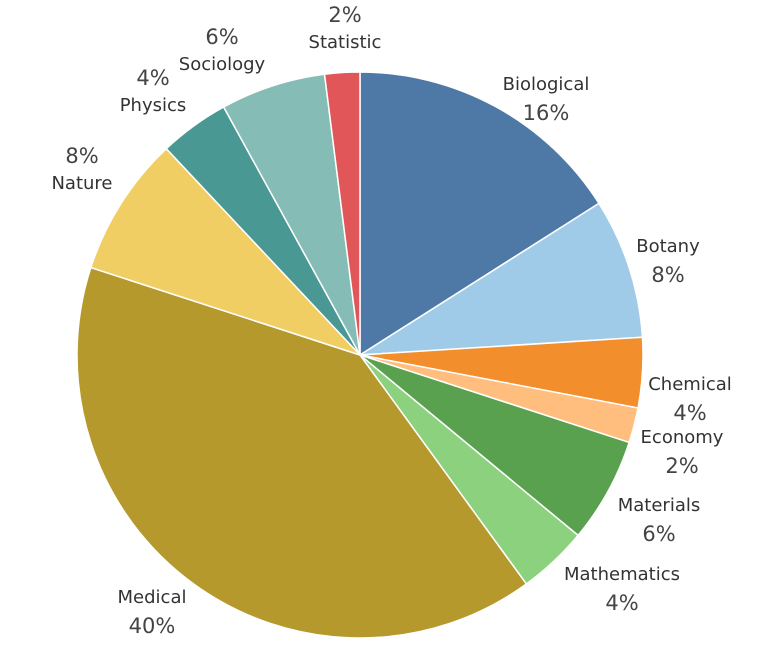 This screenshot has height=672, width=765. What do you see at coordinates (222, 64) in the screenshot?
I see `slice-label-sociology: Sociology` at bounding box center [222, 64].